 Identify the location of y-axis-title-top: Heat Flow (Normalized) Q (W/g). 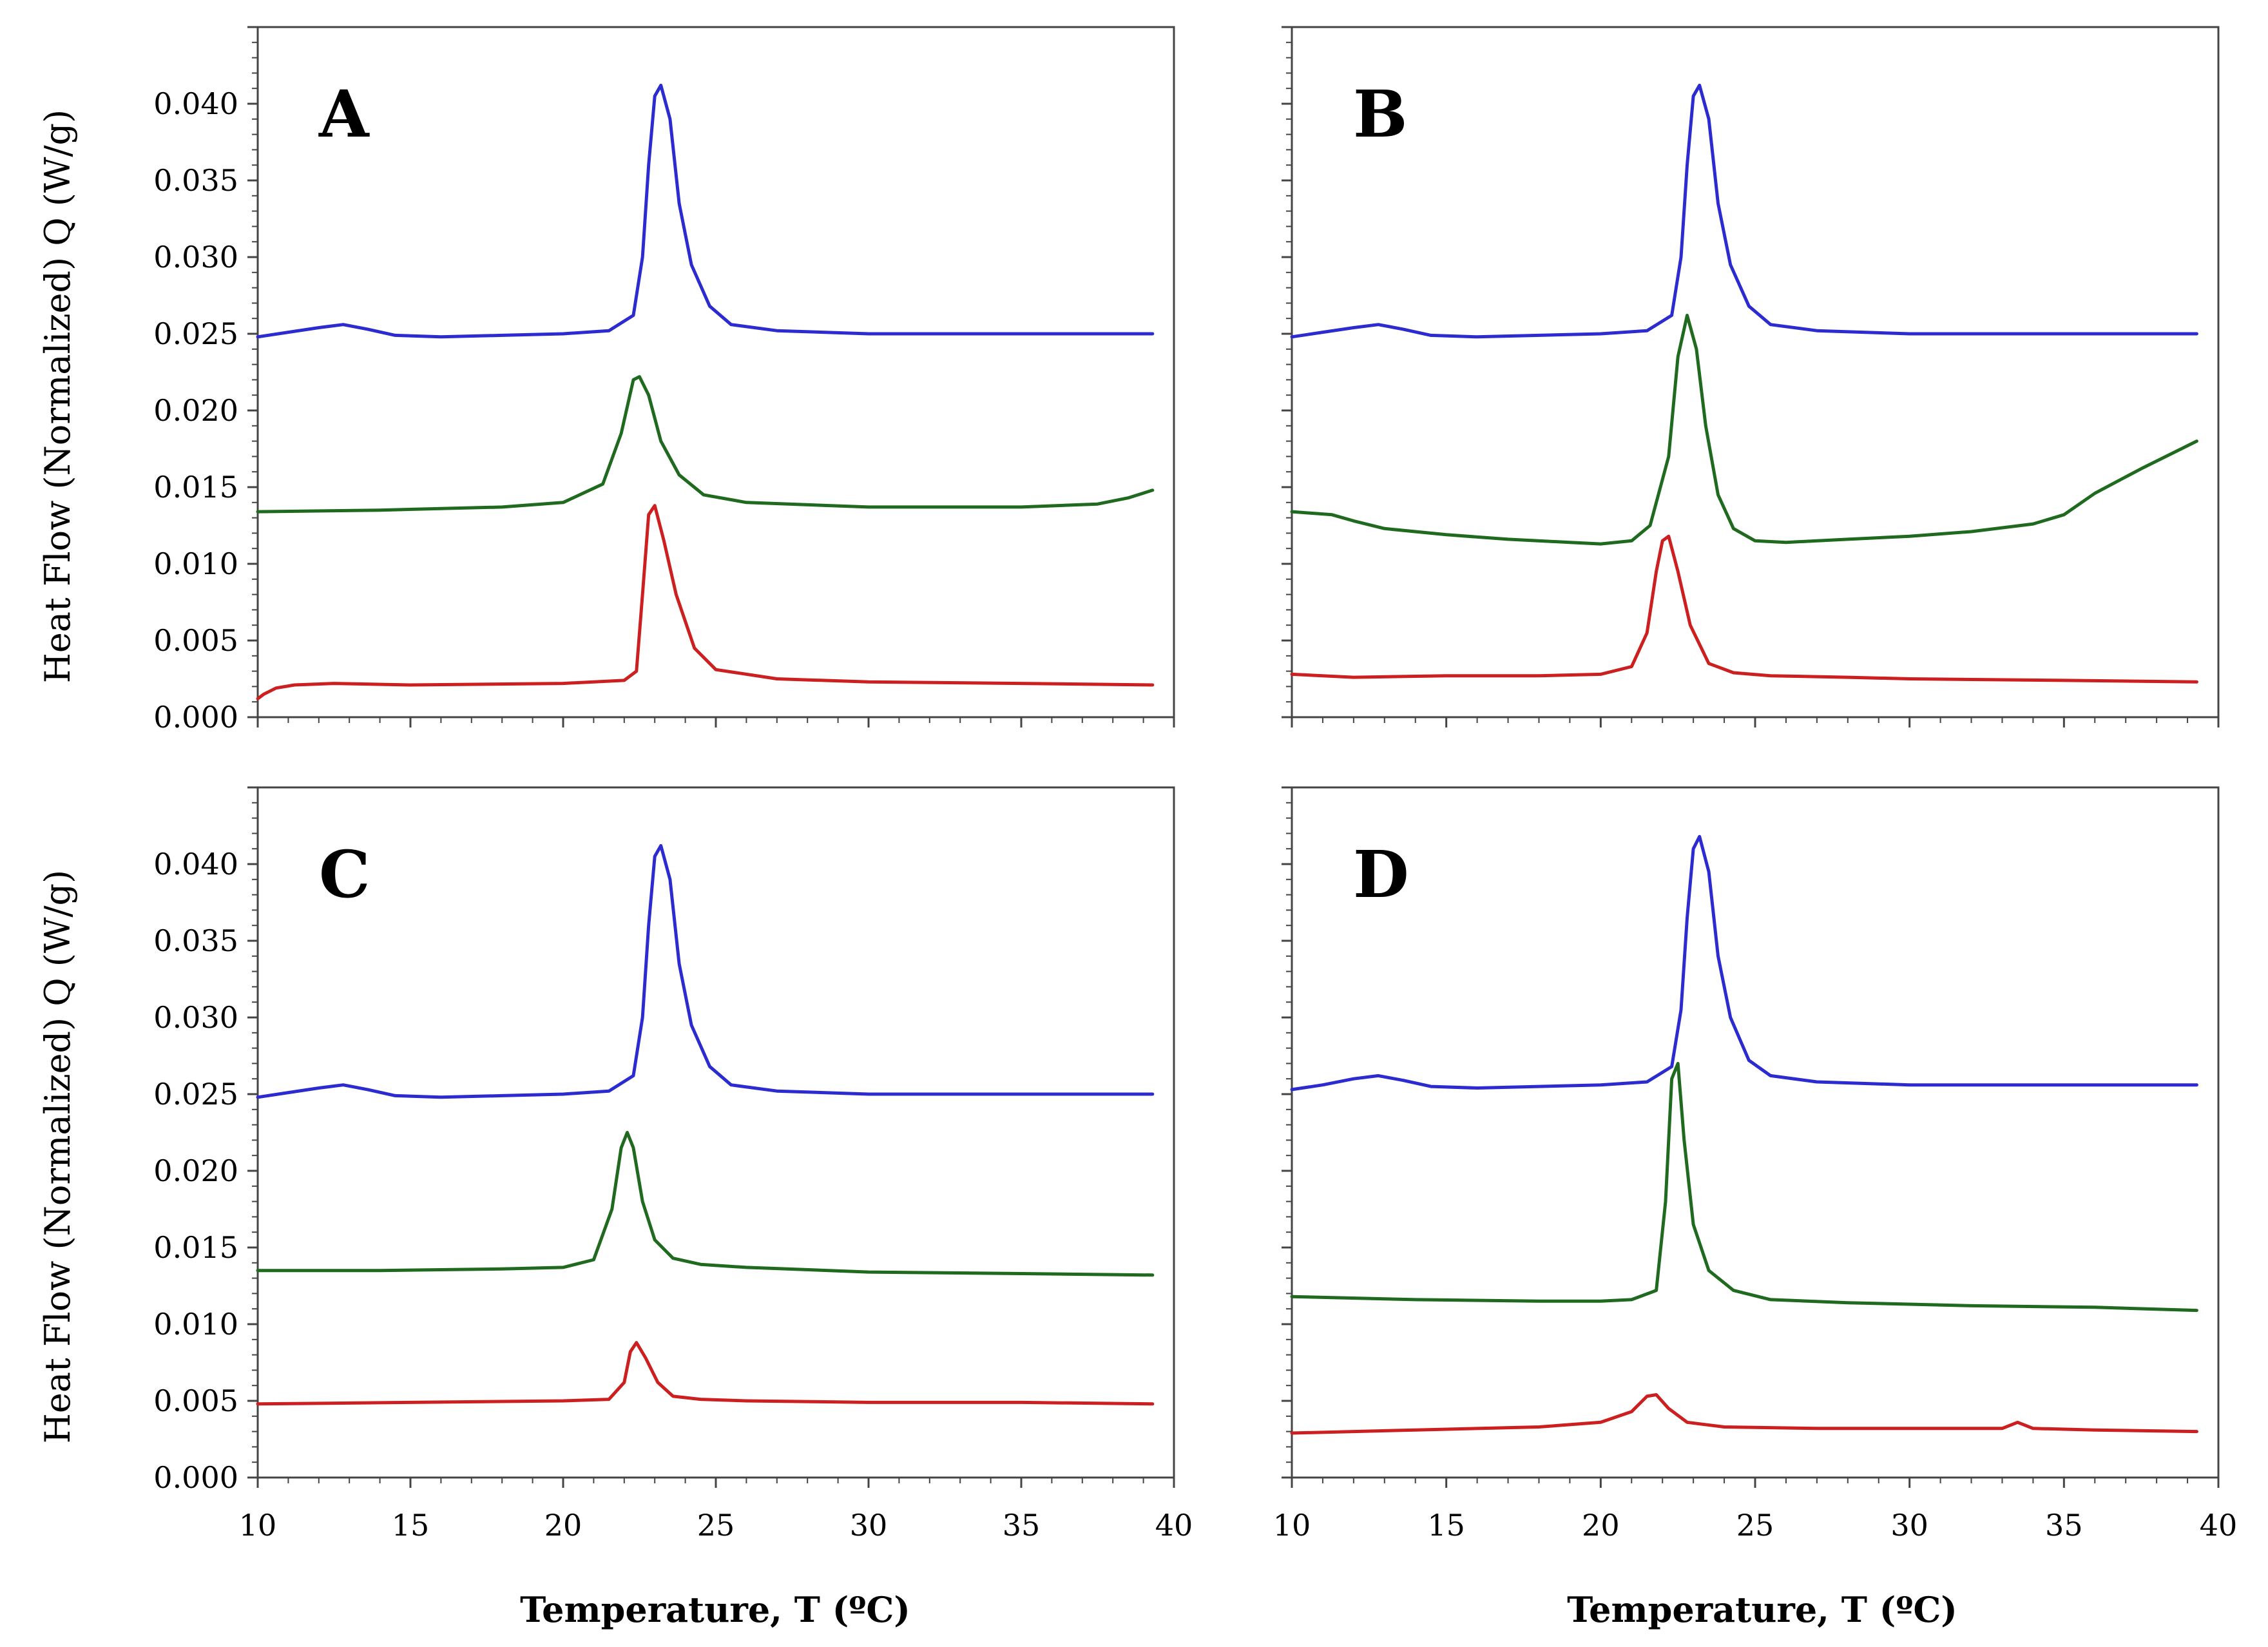
(57, 396).